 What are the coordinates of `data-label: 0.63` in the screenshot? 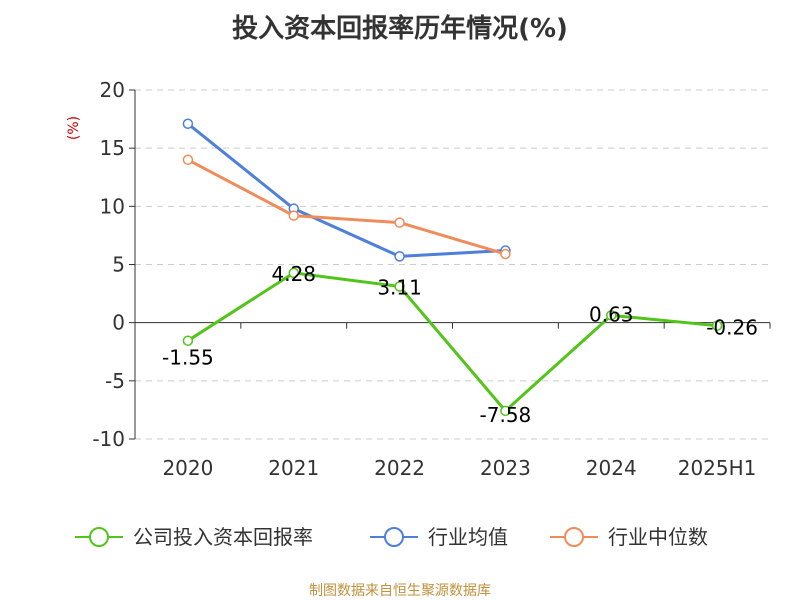 It's located at (611, 314).